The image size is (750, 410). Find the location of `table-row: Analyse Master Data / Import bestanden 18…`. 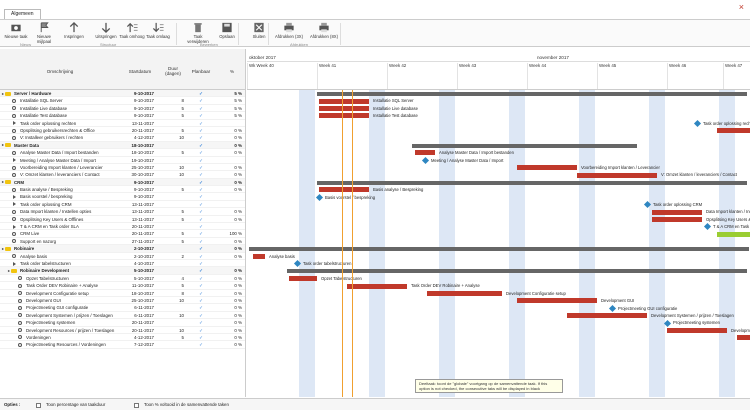

table-row: Analyse Master Data / Import bestanden 18… is located at coordinates (122, 153).